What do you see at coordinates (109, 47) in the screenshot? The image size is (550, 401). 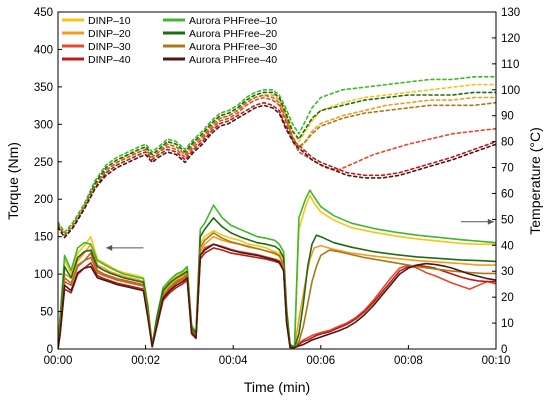 I see `legend-label: DINP–30` at bounding box center [109, 47].